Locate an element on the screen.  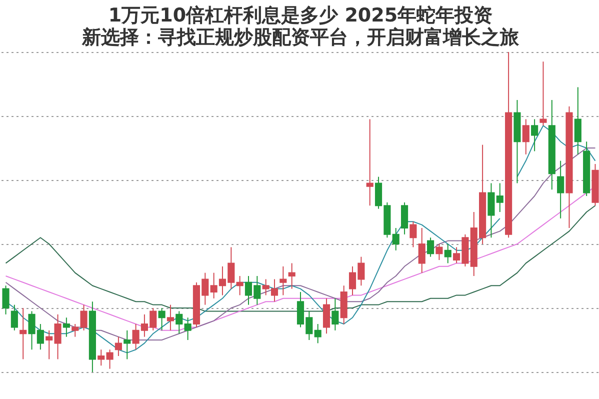
chart-title: 1万元10倍杠杆利息是多少 2025年蛇年投资 is located at coordinates (300, 15).